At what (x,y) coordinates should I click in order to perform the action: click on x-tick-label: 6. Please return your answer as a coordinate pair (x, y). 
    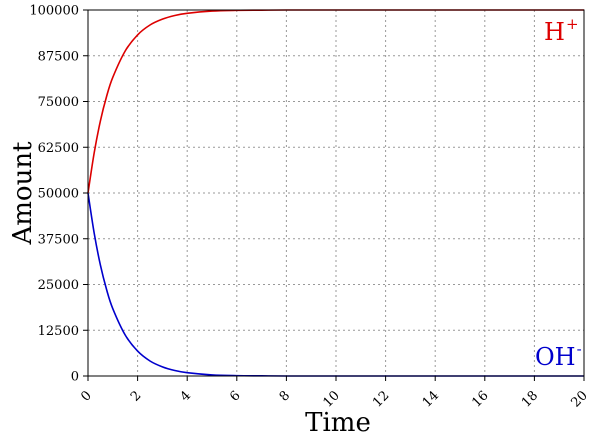
    Looking at the image, I should click on (235, 396).